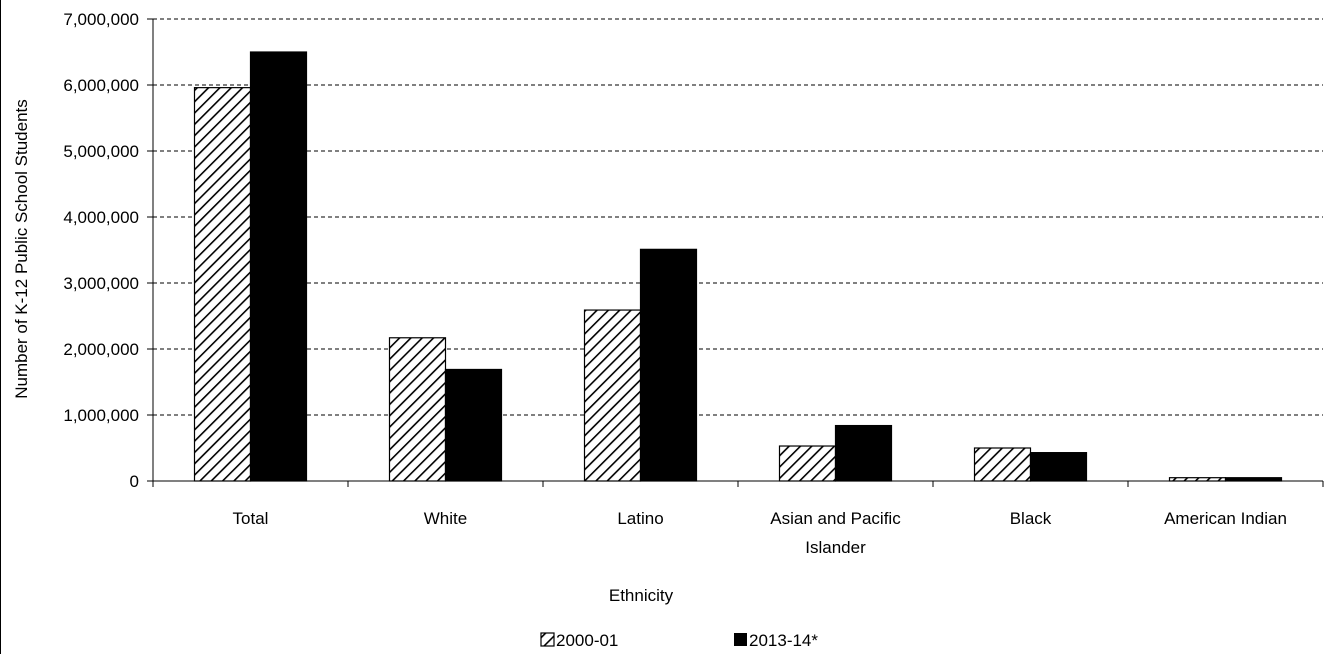 The image size is (1326, 654). I want to click on legend-item-2013-14: 2013-14*, so click(776, 640).